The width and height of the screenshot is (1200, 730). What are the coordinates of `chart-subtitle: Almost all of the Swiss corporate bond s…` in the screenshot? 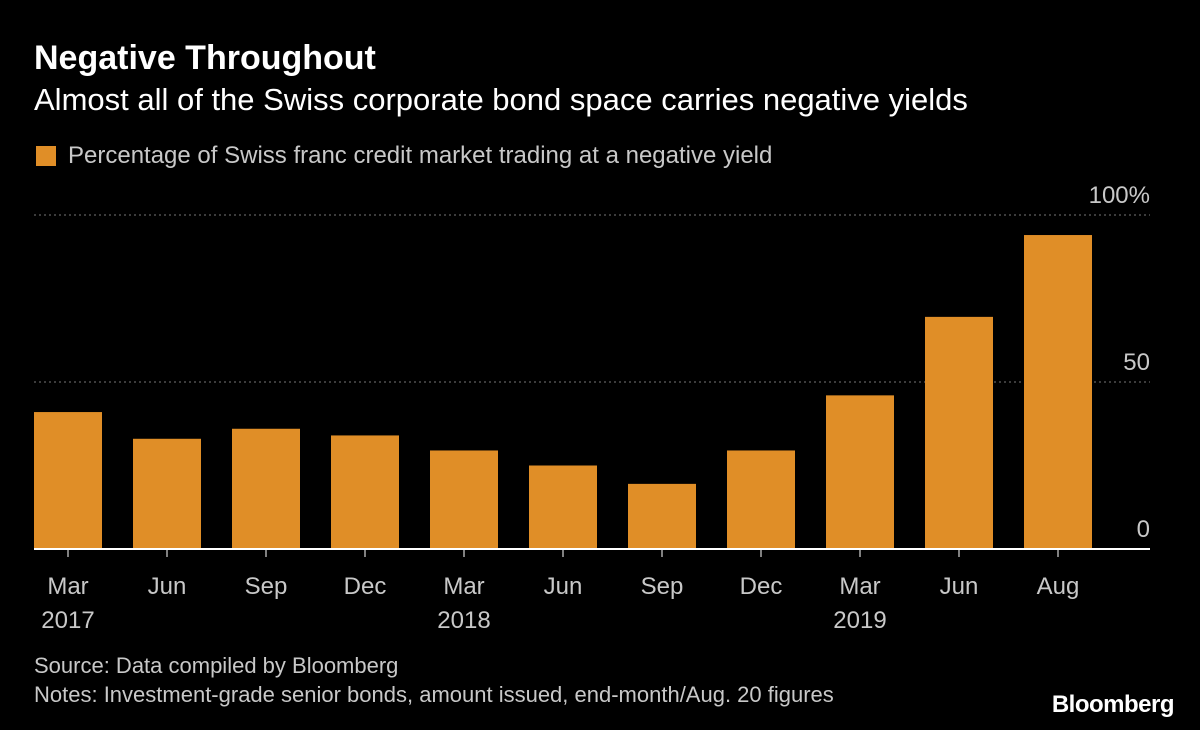 It's located at (501, 99).